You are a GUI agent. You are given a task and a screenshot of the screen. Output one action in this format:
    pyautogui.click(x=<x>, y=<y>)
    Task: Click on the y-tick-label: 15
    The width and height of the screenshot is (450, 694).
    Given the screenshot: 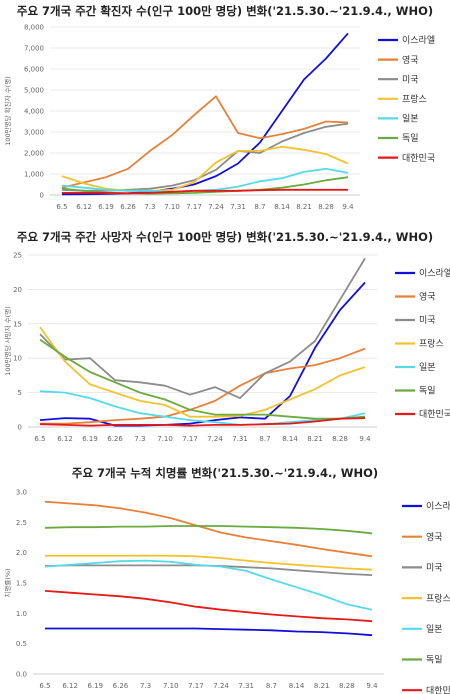 What is the action you would take?
    pyautogui.click(x=17, y=324)
    